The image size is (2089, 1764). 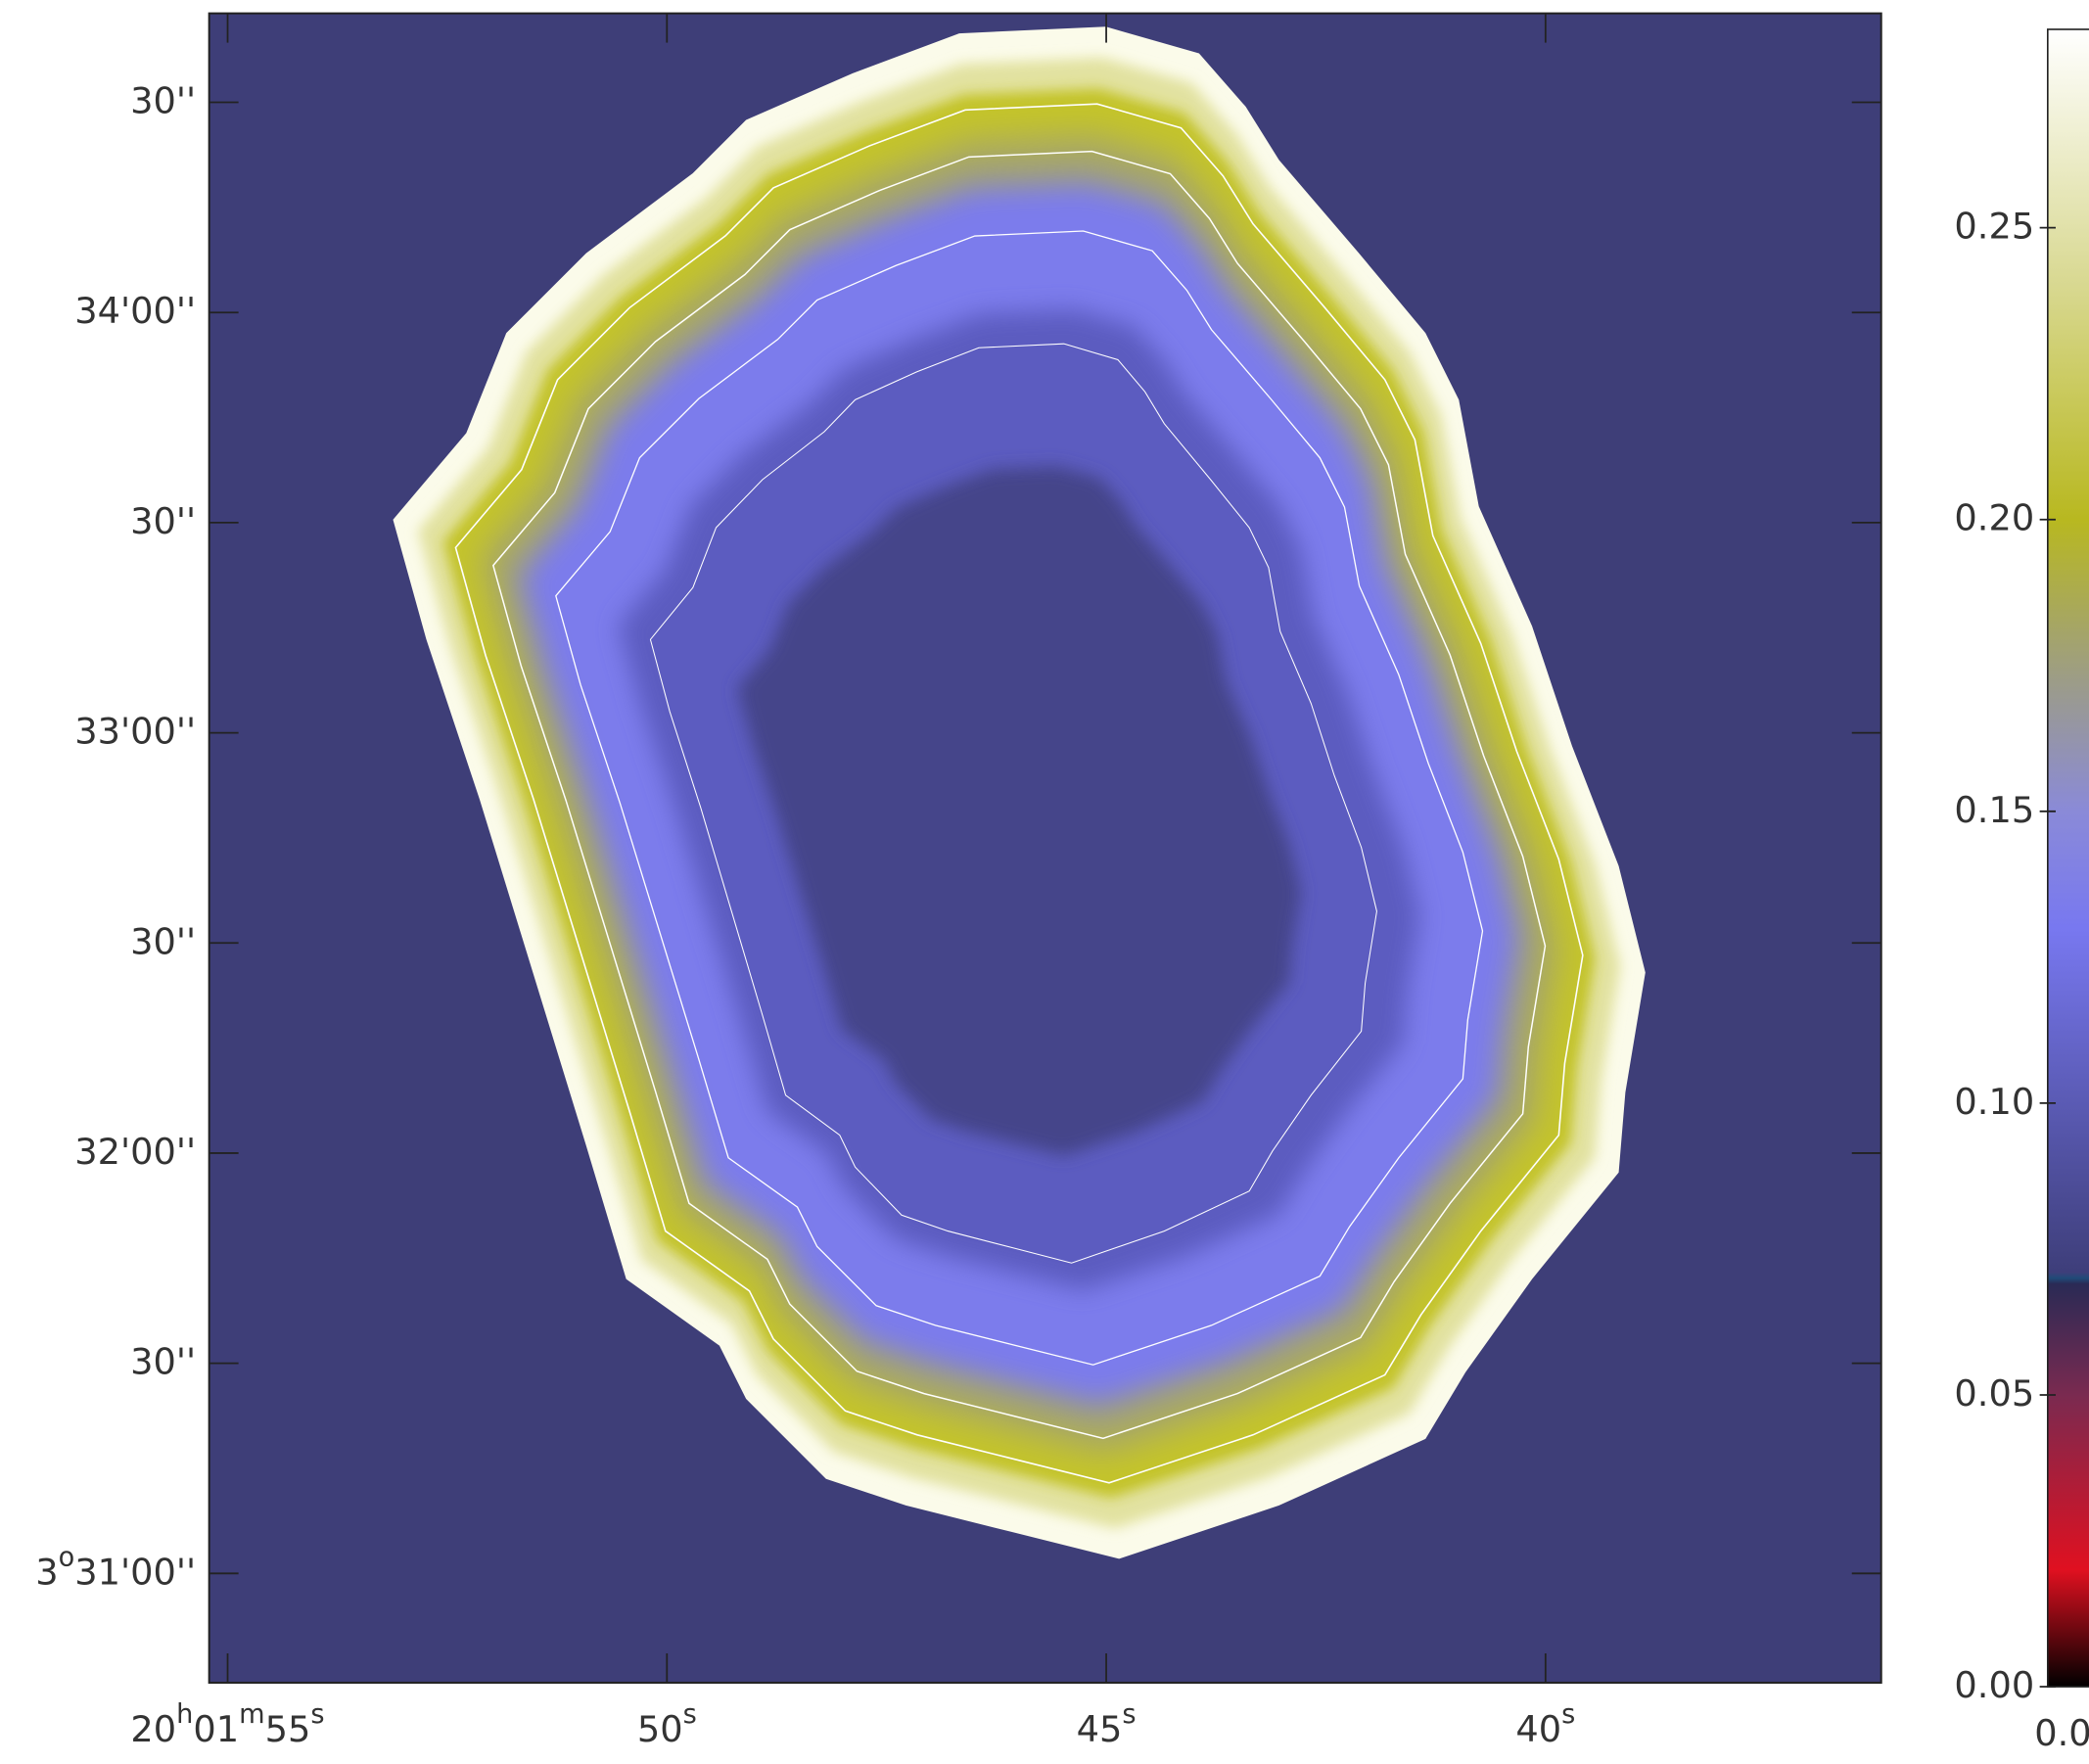 I want to click on colorbar-tick-label: 0.25, so click(x=1994, y=226).